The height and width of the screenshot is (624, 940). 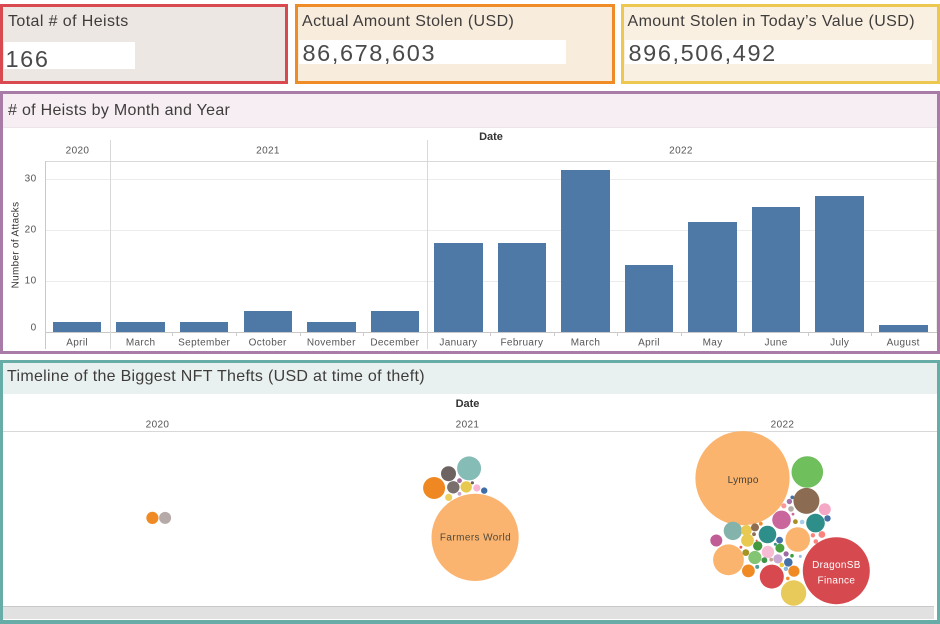 What do you see at coordinates (475, 538) in the screenshot?
I see `svg-text: Farmers World` at bounding box center [475, 538].